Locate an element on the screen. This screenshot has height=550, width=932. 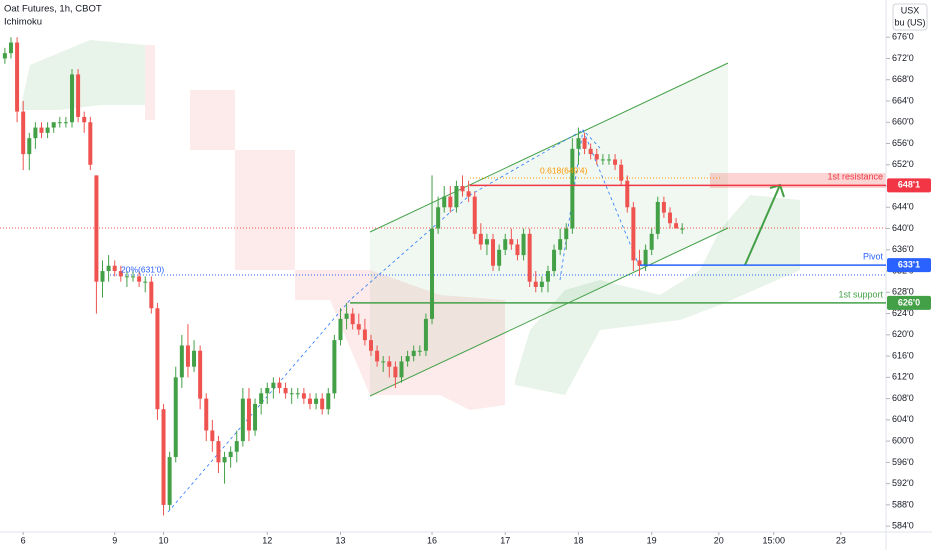
y-tick-label: 640'0 is located at coordinates (903, 228).